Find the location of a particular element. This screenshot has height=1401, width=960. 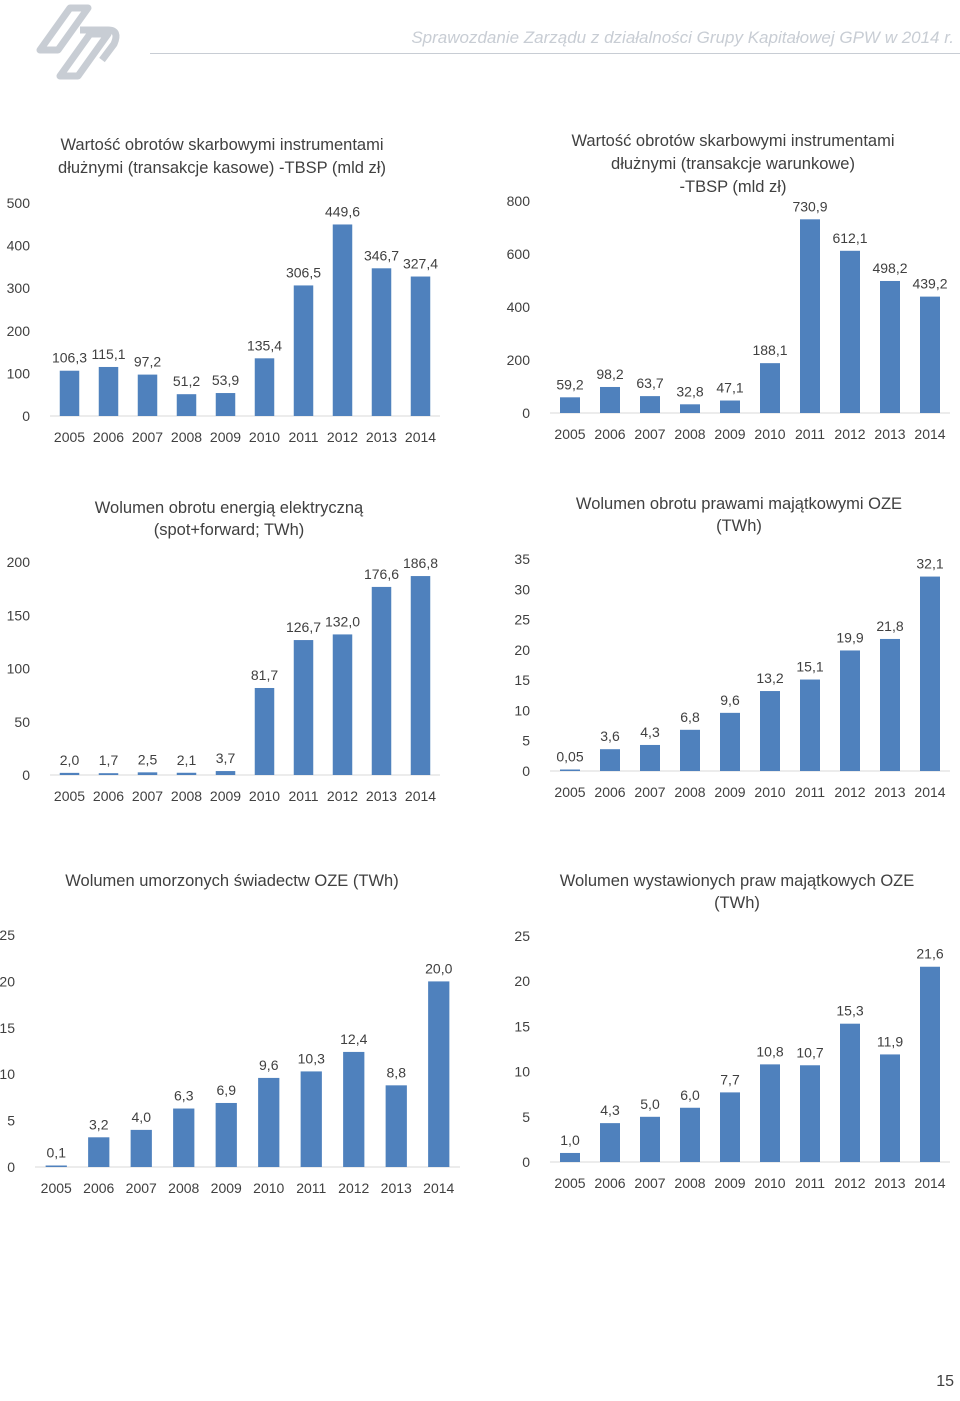

data-label-2009: 47,1 is located at coordinates (729, 388).